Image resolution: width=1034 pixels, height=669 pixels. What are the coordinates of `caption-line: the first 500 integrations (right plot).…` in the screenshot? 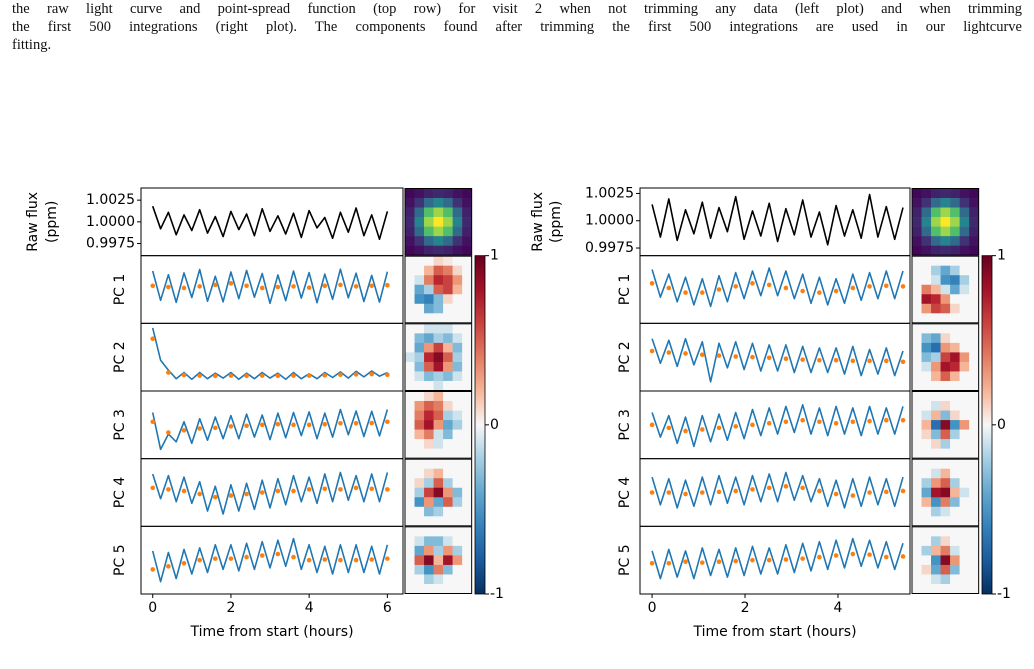 It's located at (517, 27).